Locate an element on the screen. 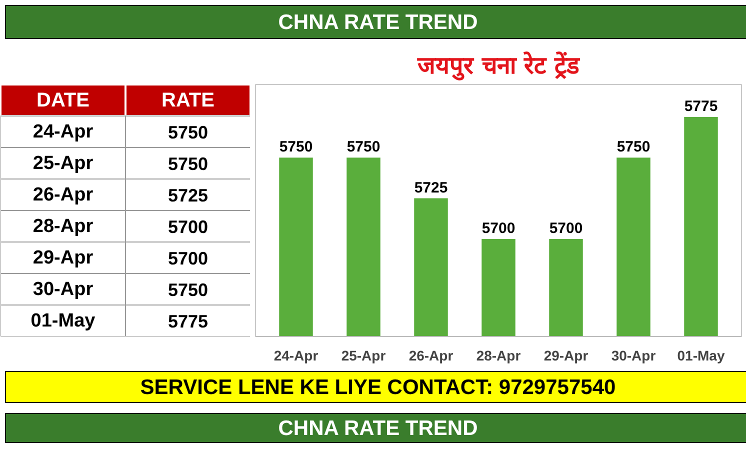 Image resolution: width=746 pixels, height=451 pixels. x-tick-label: 30-Apr is located at coordinates (633, 356).